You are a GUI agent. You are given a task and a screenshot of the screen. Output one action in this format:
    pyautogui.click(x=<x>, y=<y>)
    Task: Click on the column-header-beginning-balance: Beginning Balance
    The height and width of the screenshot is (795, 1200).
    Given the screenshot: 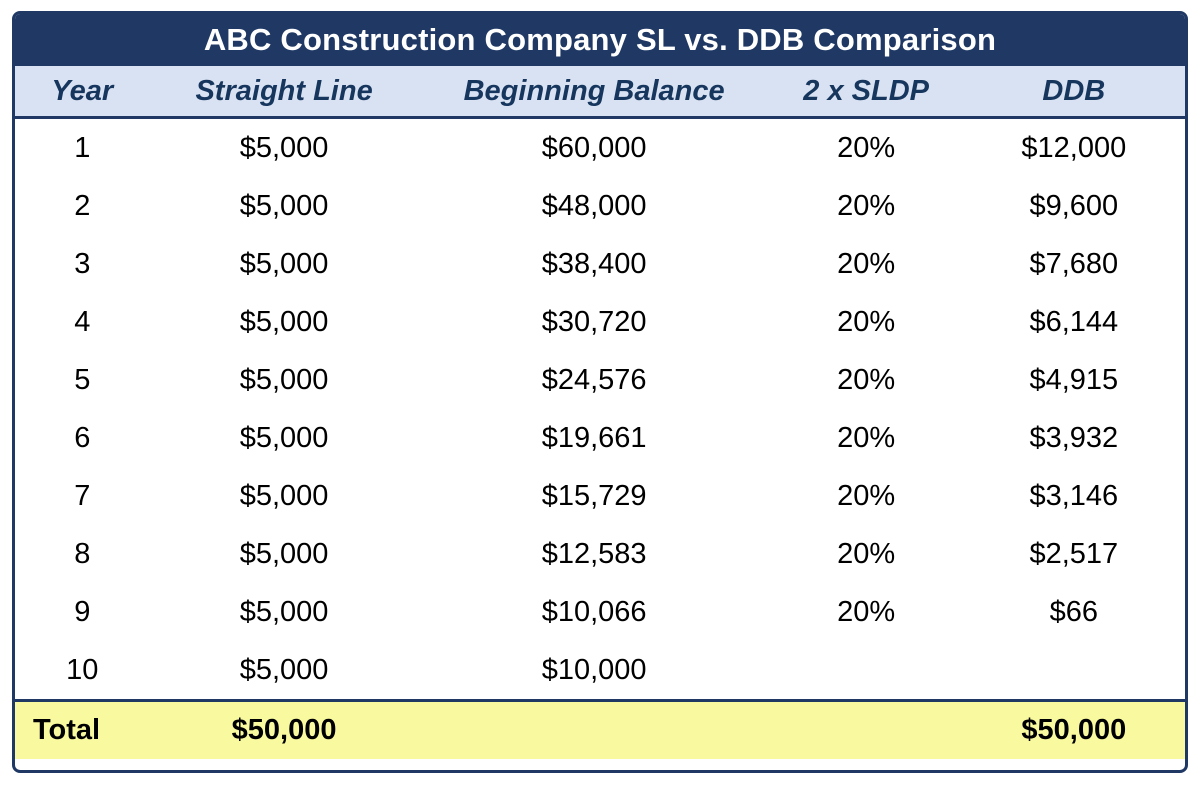 What is the action you would take?
    pyautogui.click(x=594, y=92)
    